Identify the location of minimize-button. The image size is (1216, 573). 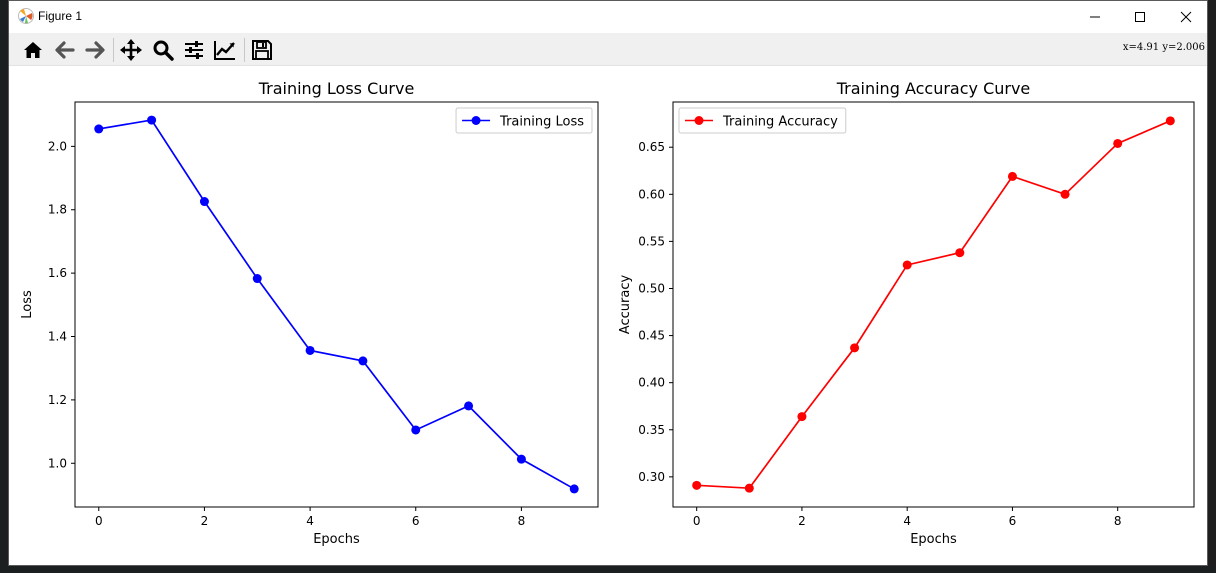
(1095, 16).